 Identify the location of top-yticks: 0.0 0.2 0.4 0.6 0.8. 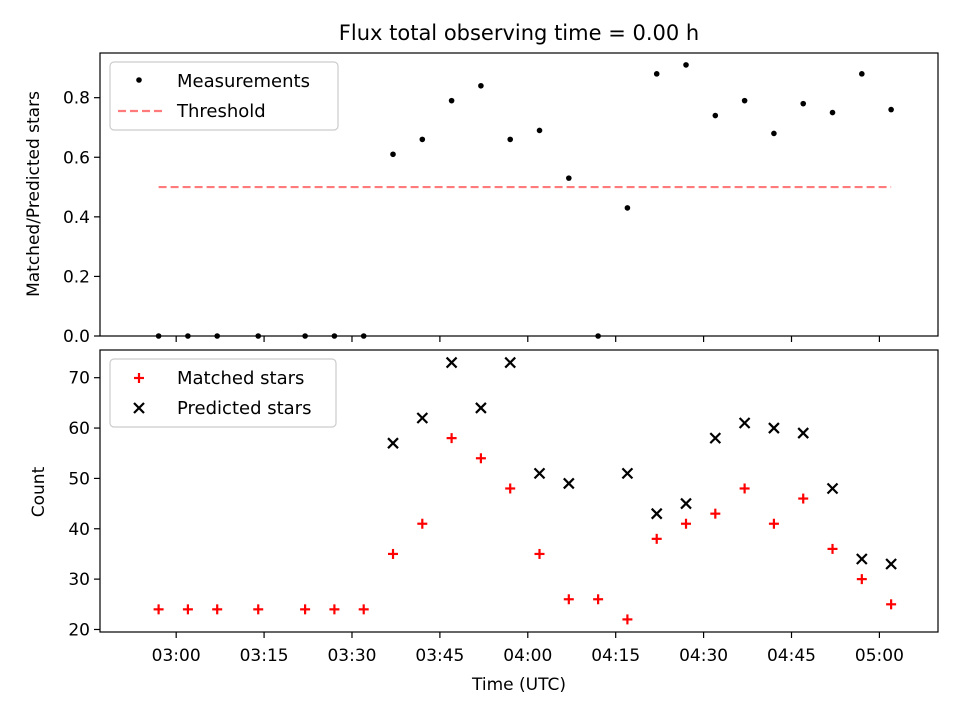
(81, 218).